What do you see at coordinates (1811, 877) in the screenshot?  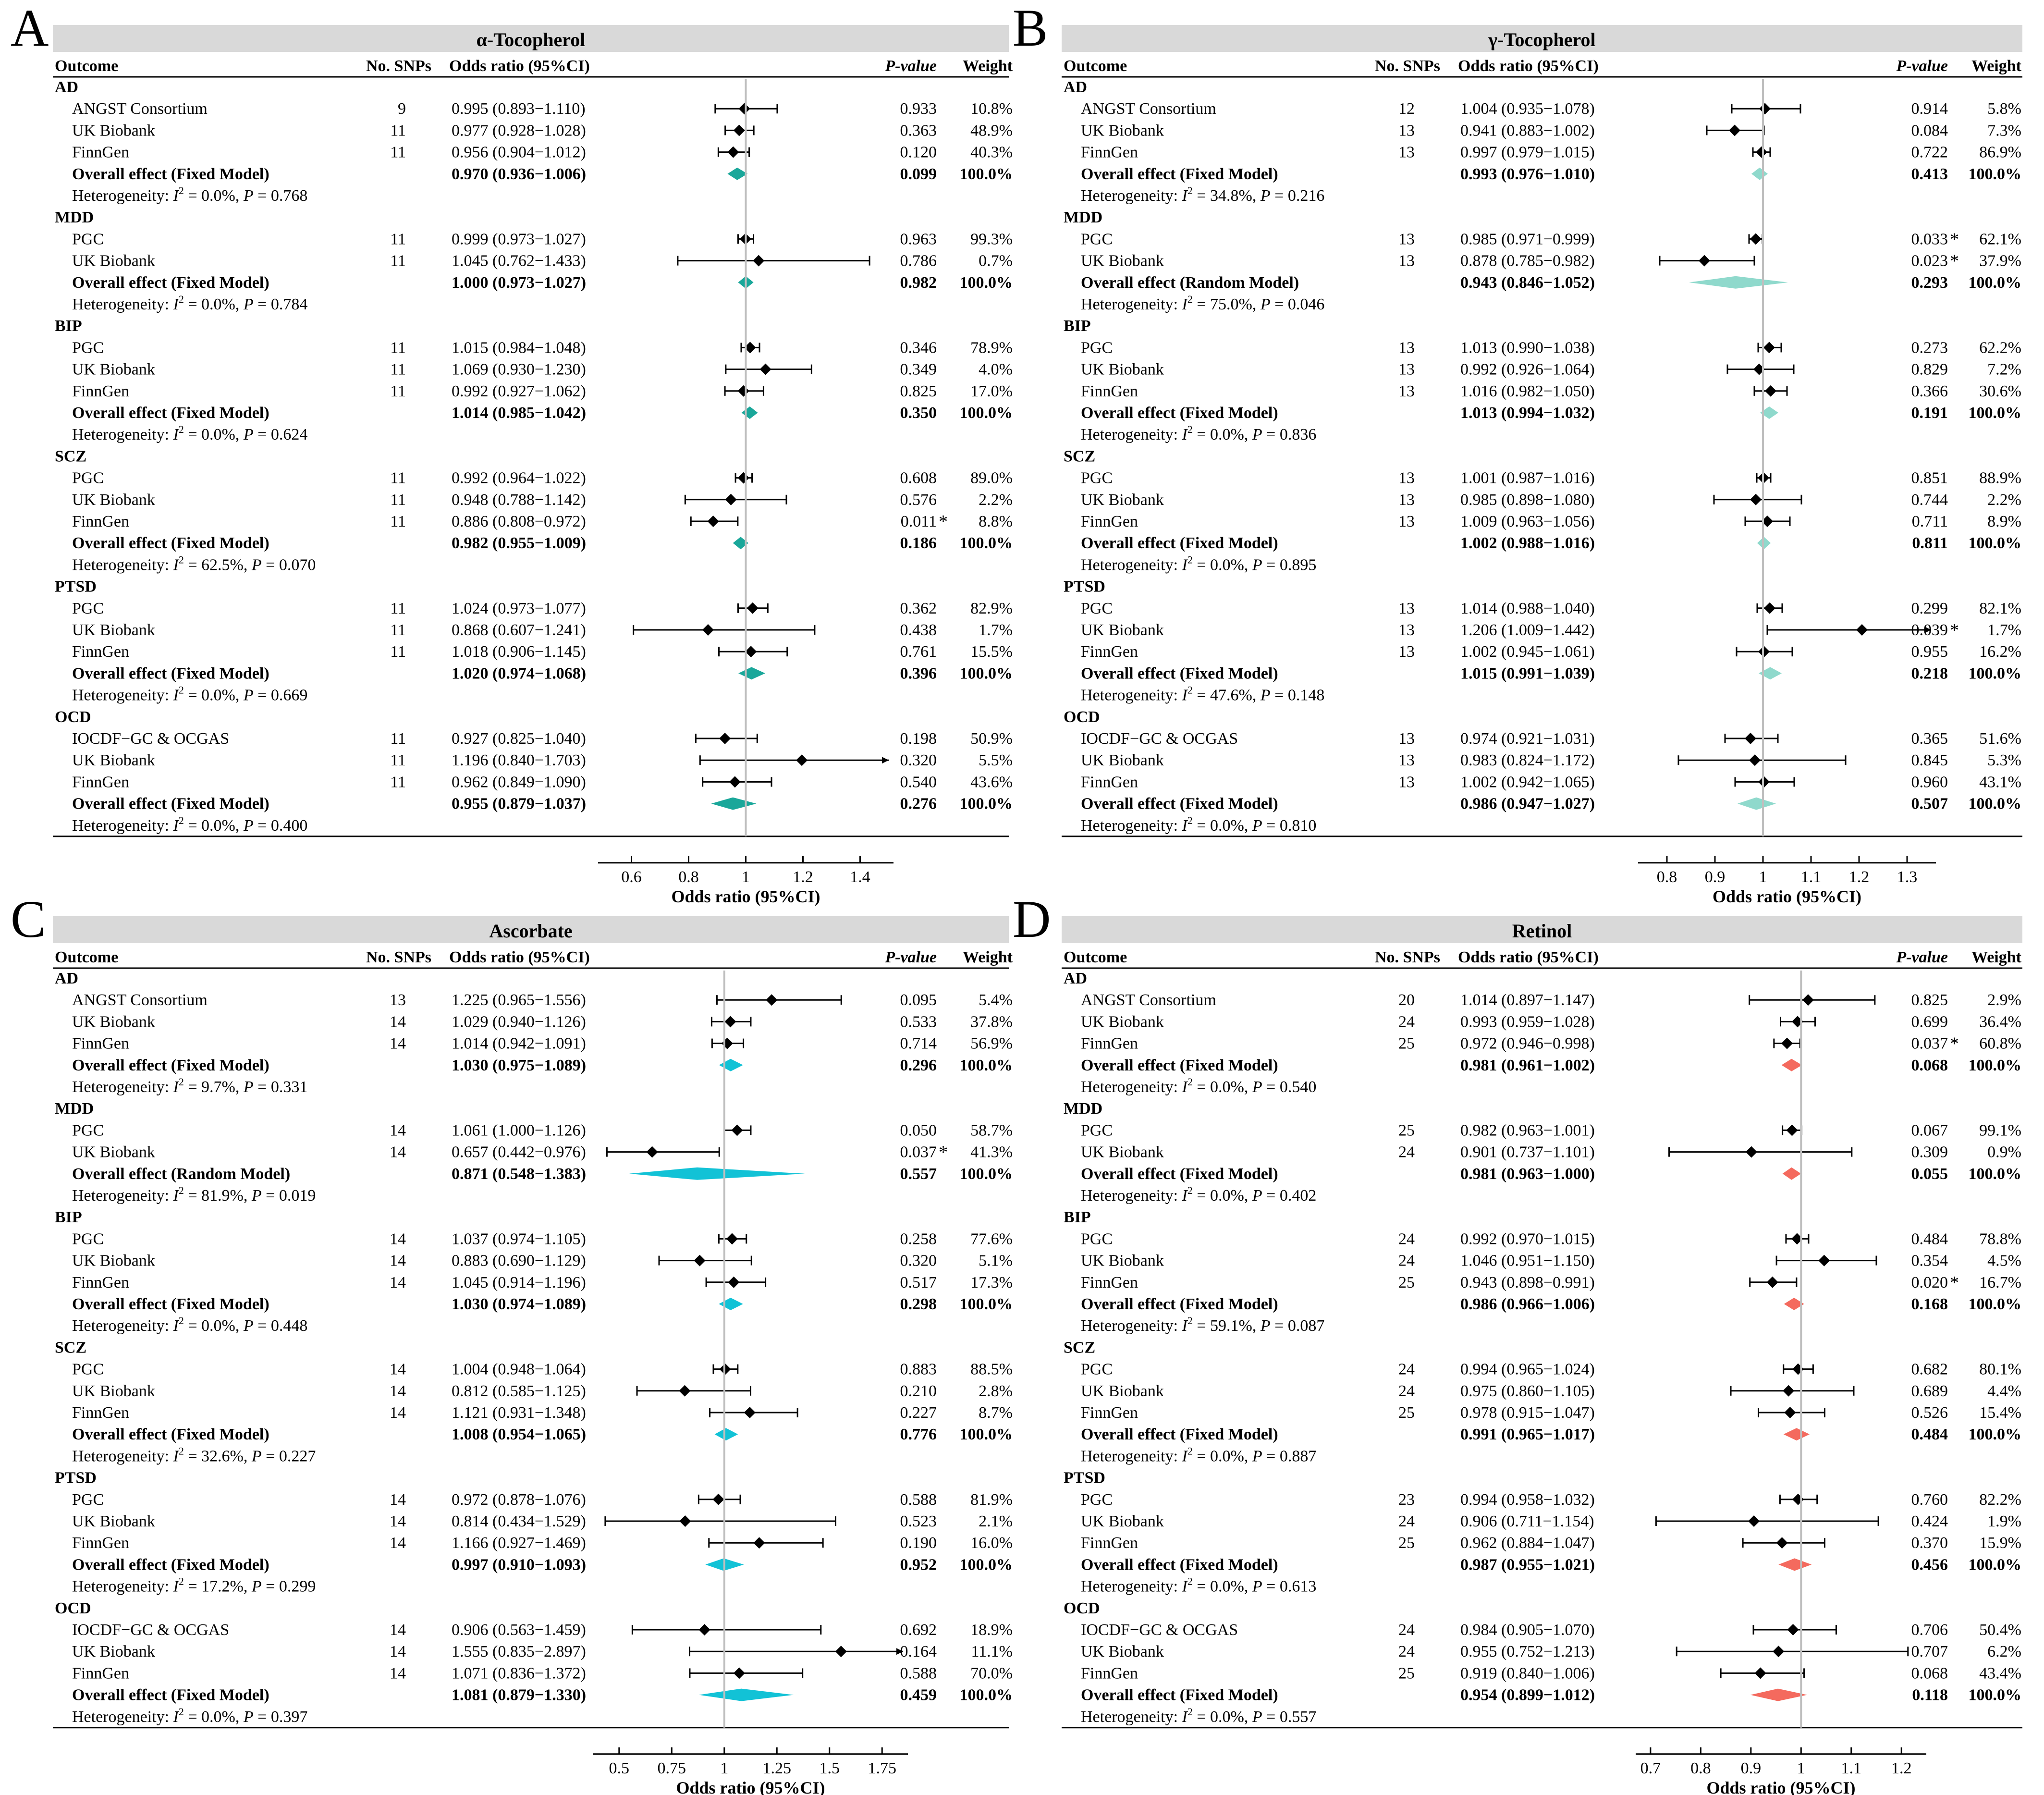 I see `x-tick-label: 1.1` at bounding box center [1811, 877].